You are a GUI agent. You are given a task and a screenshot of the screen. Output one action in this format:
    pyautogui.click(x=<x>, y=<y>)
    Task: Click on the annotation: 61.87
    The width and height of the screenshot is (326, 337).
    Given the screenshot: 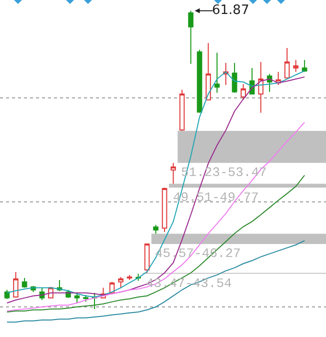 What is the action you would take?
    pyautogui.click(x=231, y=10)
    